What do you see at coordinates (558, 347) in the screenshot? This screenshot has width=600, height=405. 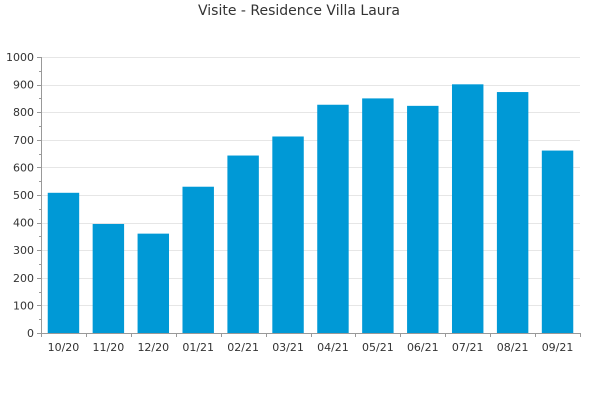 I see `x-tick-label: 09/21` at bounding box center [558, 347].